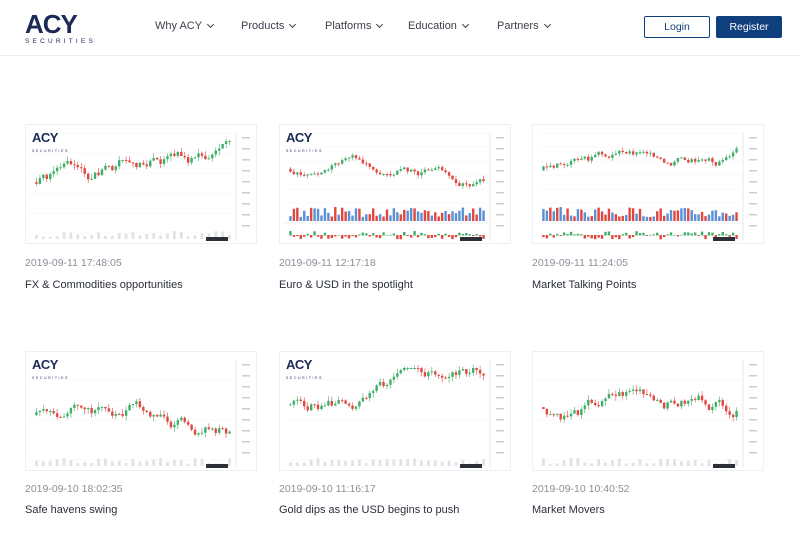  I want to click on article-date: 2019-09-11 11:24:05, so click(580, 263).